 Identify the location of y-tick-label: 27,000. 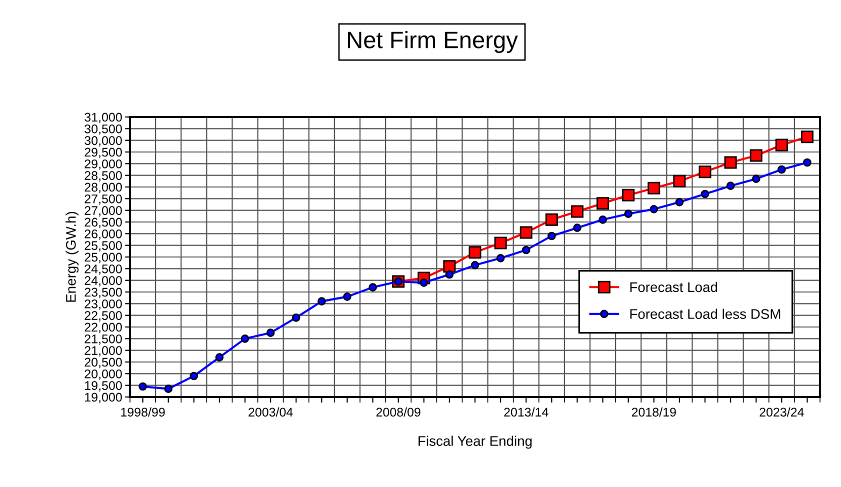
(103, 211).